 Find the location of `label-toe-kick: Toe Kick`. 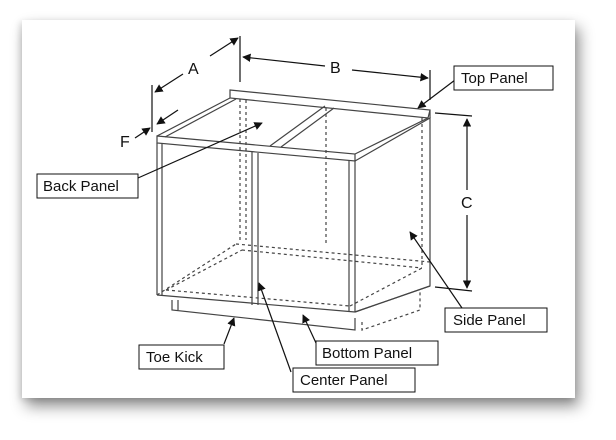

label-toe-kick: Toe Kick is located at coordinates (181, 357).